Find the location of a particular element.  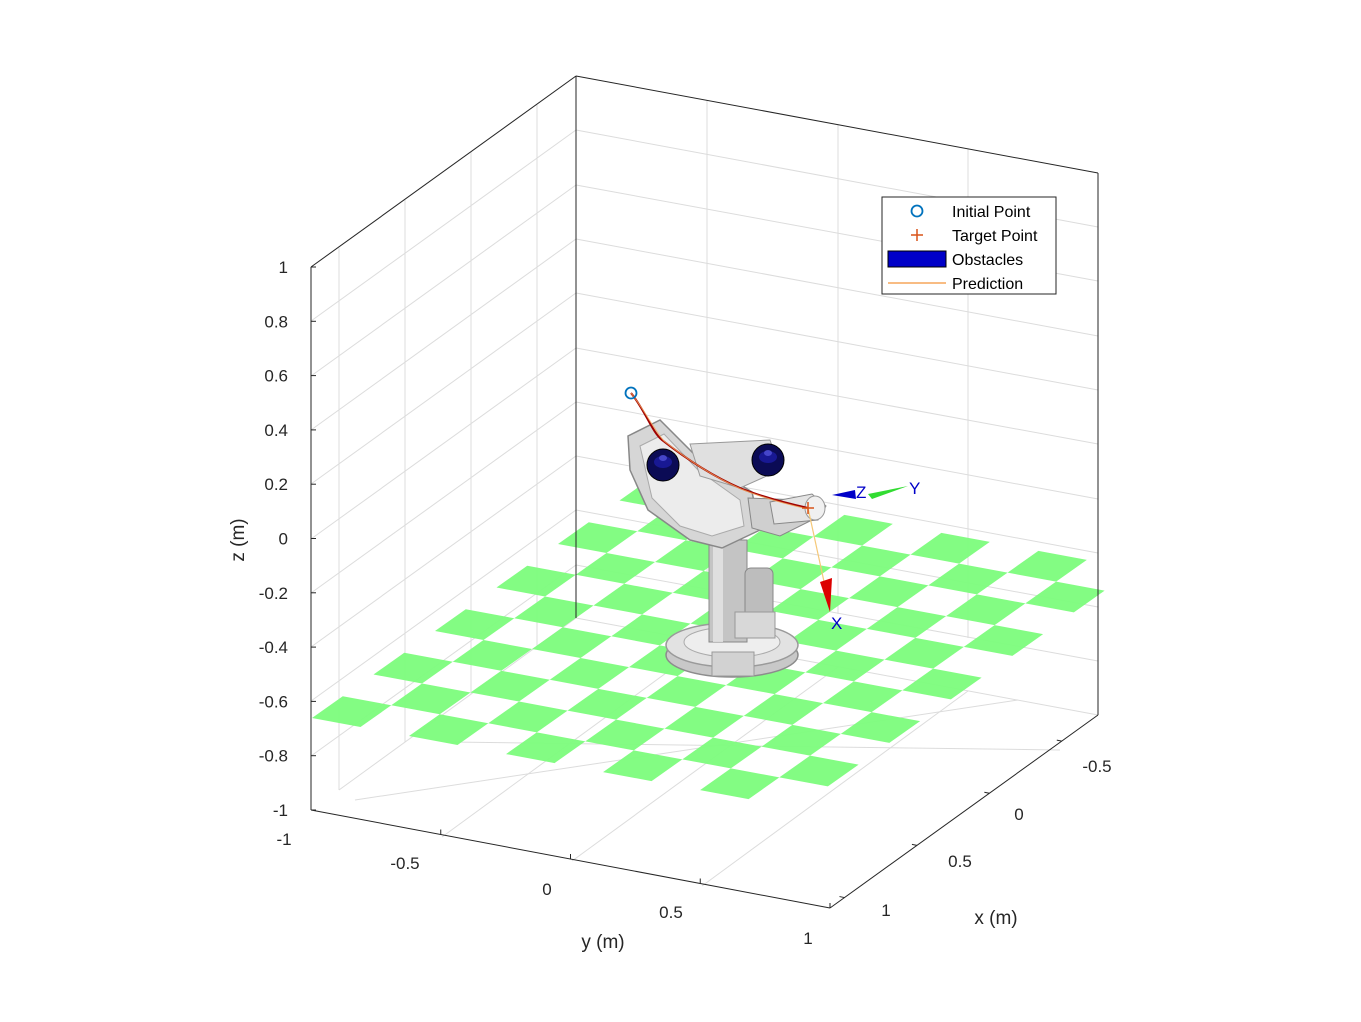

x-axis-ticks: -0.5 0 0.5 1 is located at coordinates (975, 829).